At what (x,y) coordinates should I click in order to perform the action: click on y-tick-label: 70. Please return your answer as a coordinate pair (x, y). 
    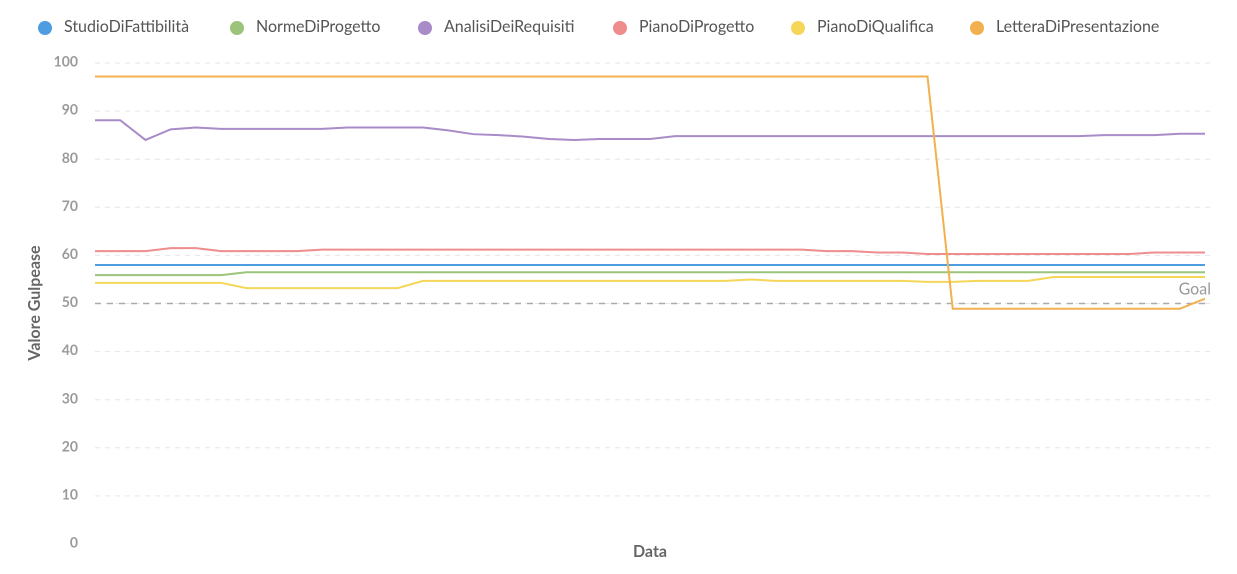
    Looking at the image, I should click on (70, 205).